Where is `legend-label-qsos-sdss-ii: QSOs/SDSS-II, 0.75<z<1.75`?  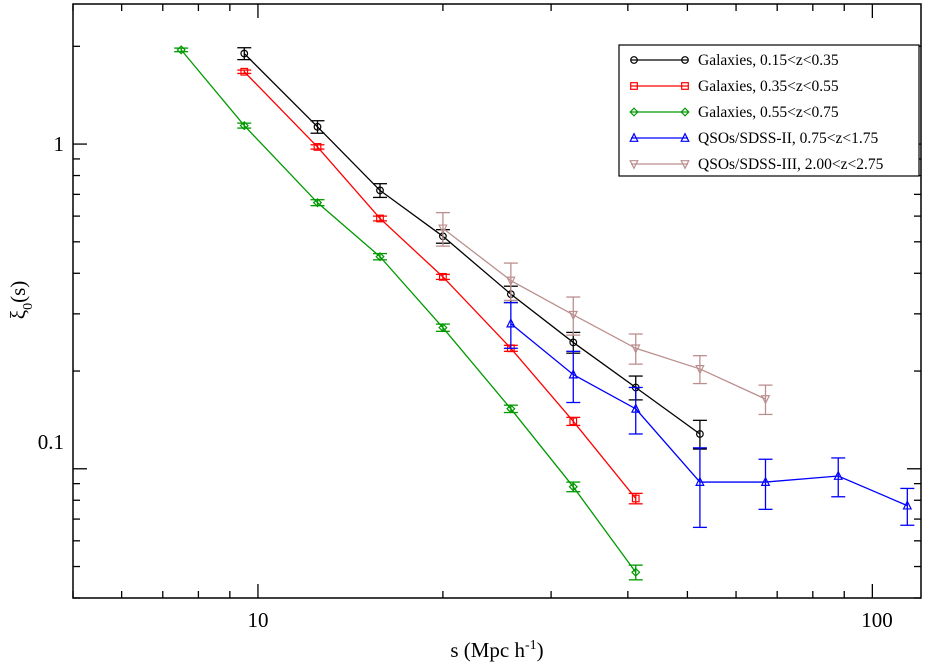
legend-label-qsos-sdss-ii: QSOs/SDSS-II, 0.75<z<1.75 is located at coordinates (788, 138).